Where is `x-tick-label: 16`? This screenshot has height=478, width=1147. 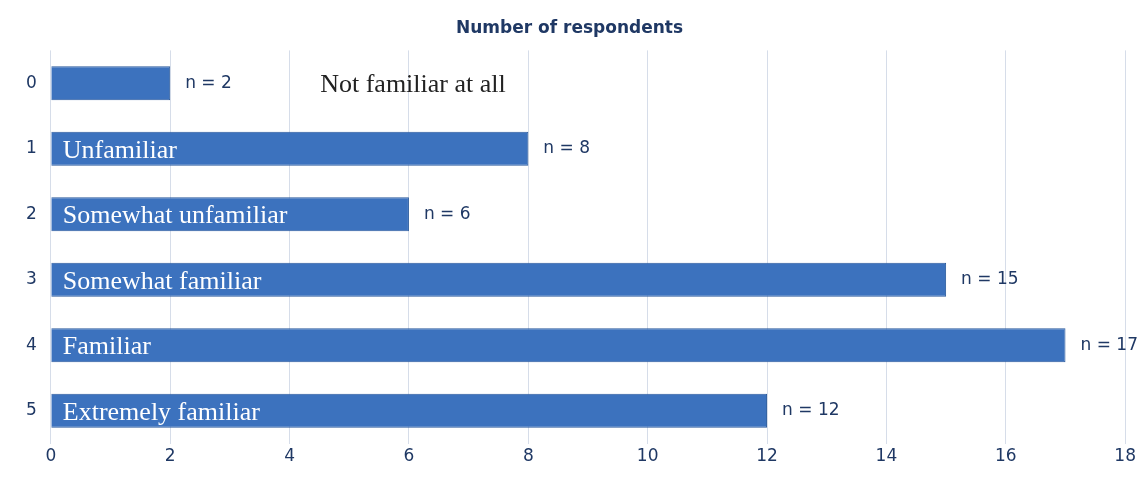
x-tick-label: 16 is located at coordinates (1005, 455).